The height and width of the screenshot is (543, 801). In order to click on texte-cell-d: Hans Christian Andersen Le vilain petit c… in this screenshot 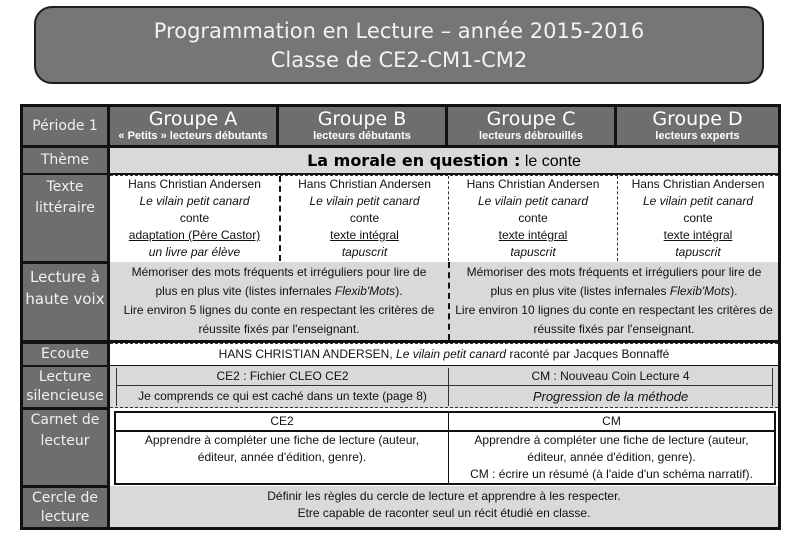, I will do `click(697, 218)`.